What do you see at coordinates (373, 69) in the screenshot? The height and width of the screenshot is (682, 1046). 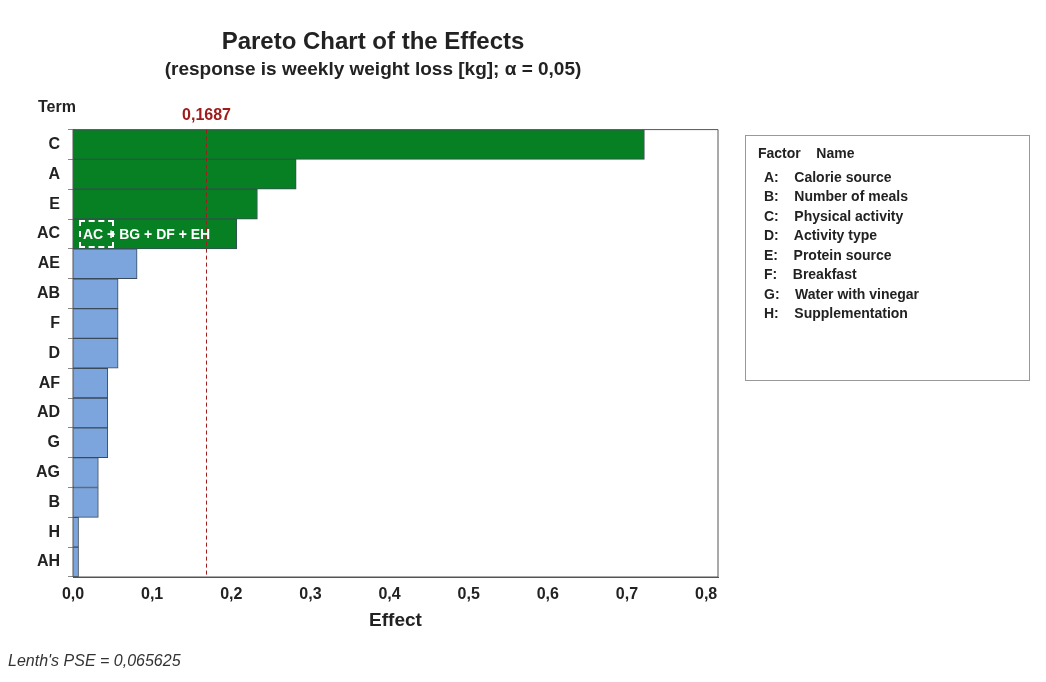 I see `chart-subtitle: (response is weekly weight loss [kg]; α = 0,05)` at bounding box center [373, 69].